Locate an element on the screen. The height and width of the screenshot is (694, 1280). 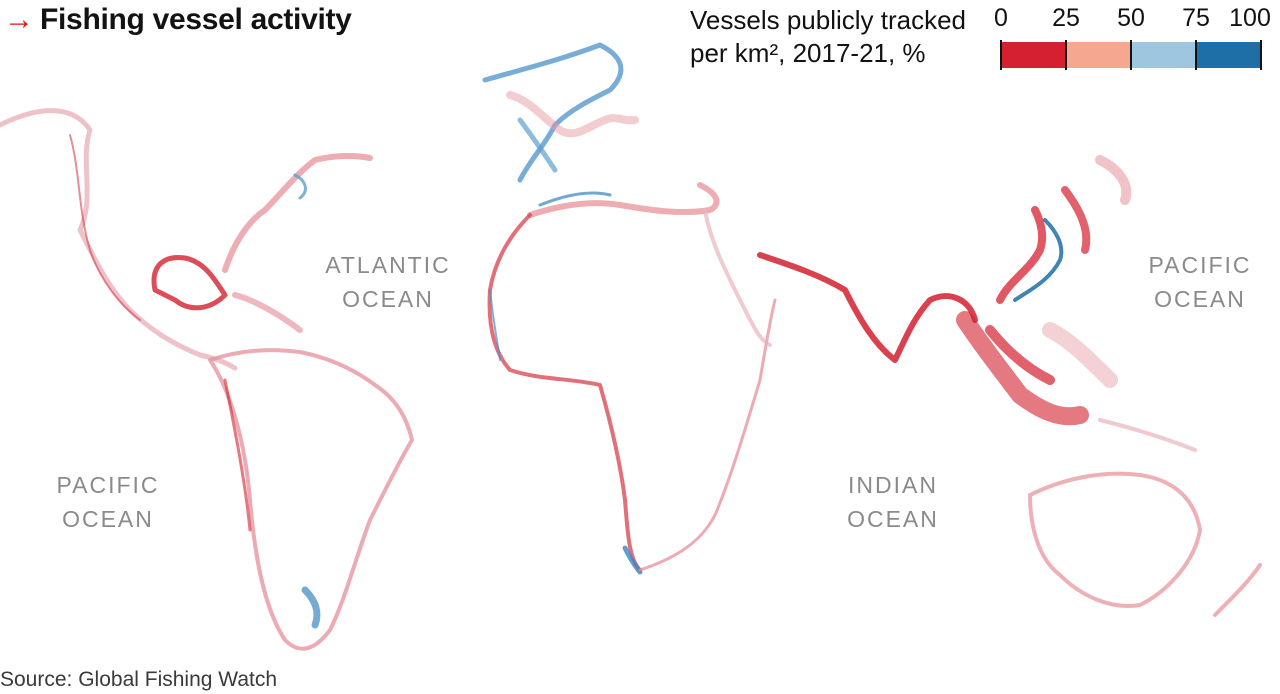
legend-tick-100: 100 is located at coordinates (1250, 18).